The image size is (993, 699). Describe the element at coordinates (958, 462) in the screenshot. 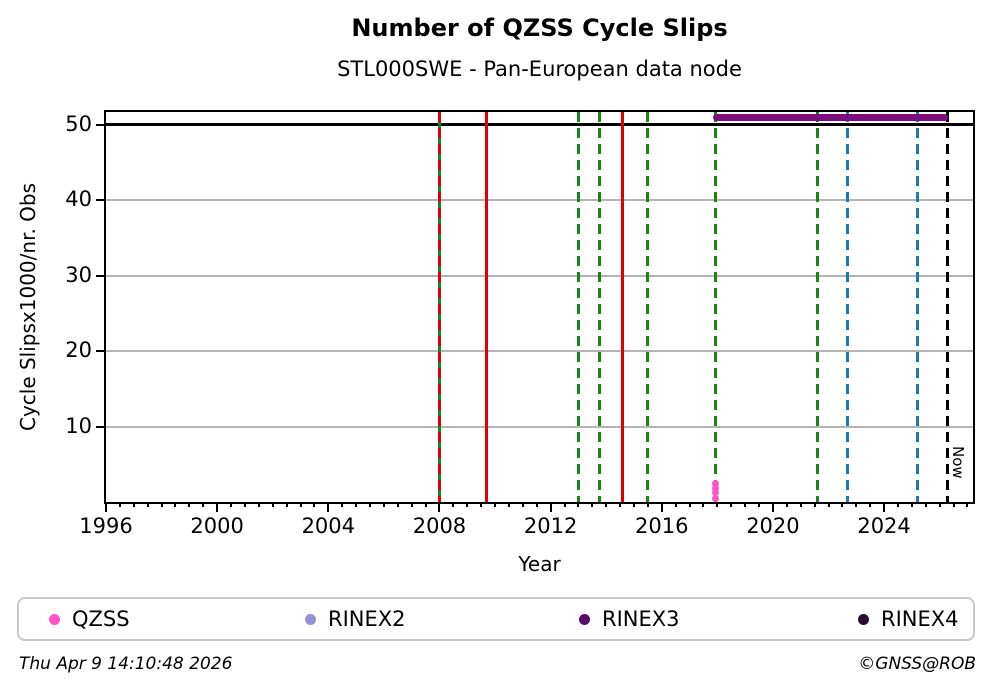

I see `now-label: Now` at that location.